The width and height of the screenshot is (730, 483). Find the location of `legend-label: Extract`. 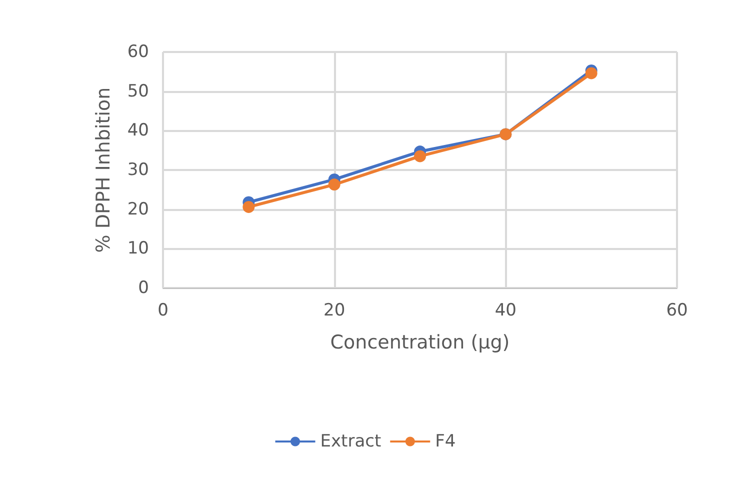

legend-label: Extract is located at coordinates (351, 442).